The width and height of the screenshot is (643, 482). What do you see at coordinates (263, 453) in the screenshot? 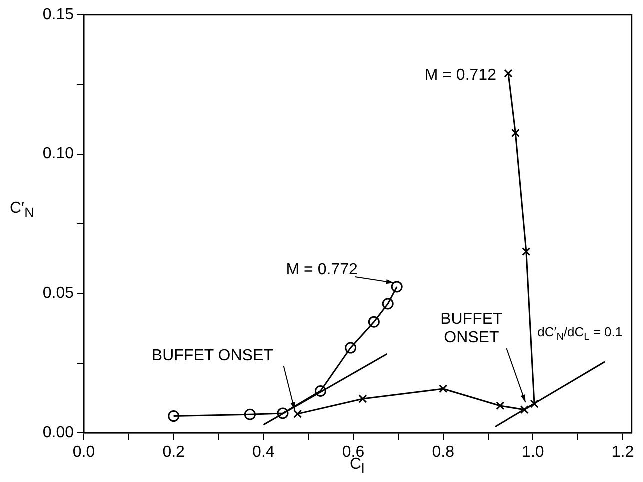
I see `x-tick-label: 0.4` at bounding box center [263, 453].